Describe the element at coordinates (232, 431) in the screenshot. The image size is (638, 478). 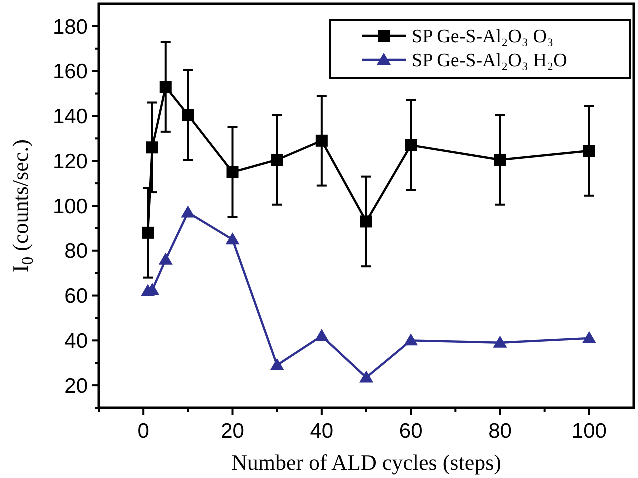
I see `x-tick-label: 20` at that location.